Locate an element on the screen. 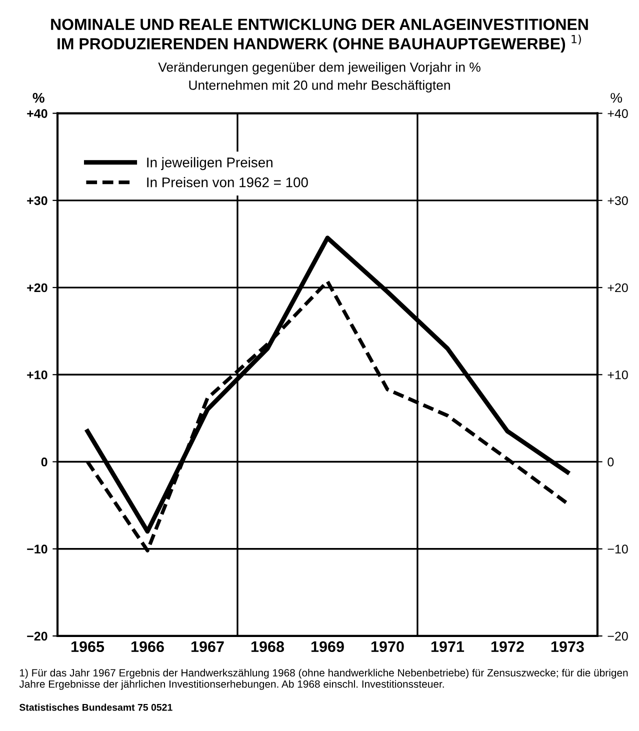 This screenshot has width=639, height=731. legend-label: In Preisen von 1962 = 100 is located at coordinates (227, 182).